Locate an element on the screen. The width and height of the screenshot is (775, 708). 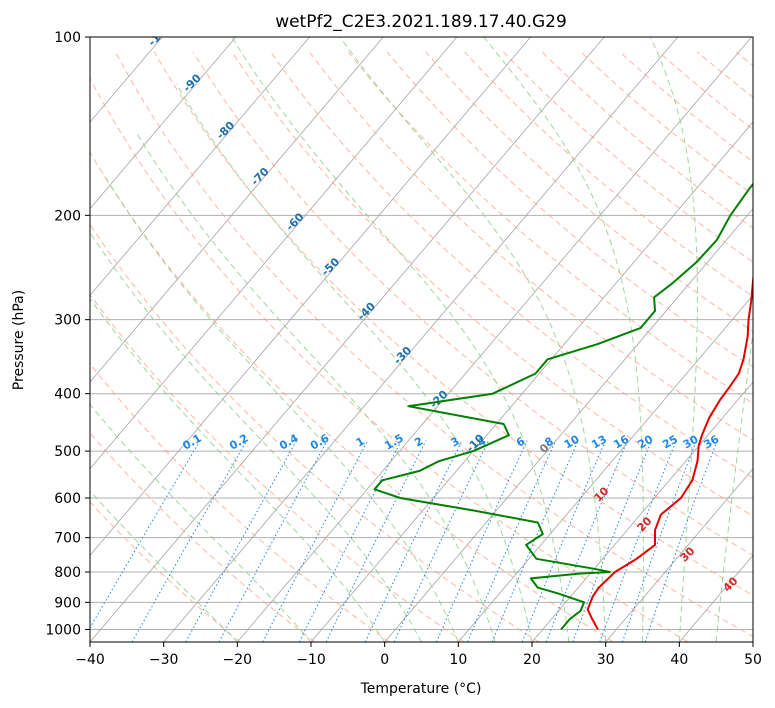
x-tick-label: −20 is located at coordinates (238, 660).